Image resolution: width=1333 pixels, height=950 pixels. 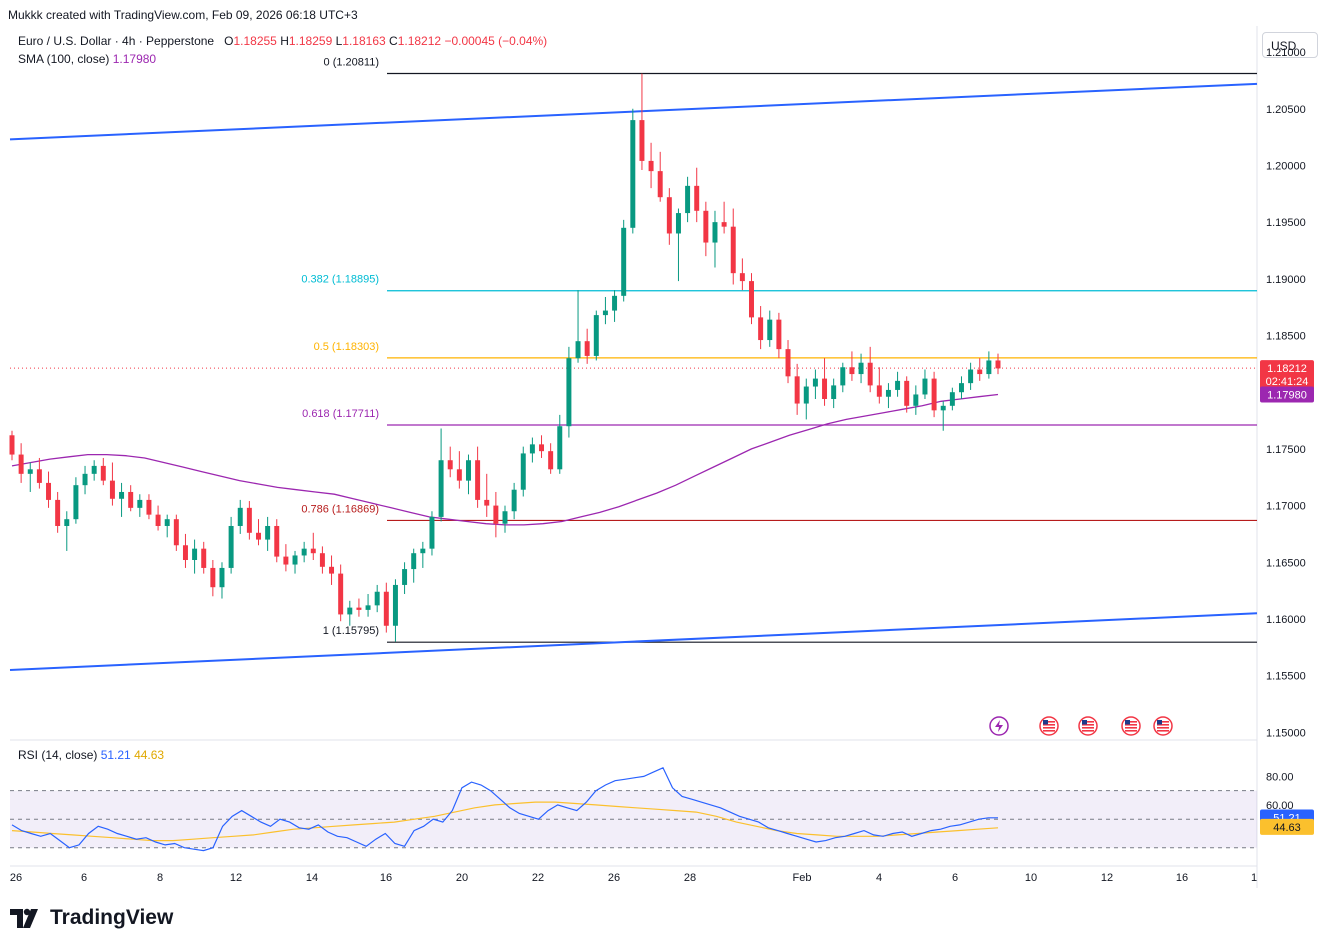 What do you see at coordinates (1290, 45) in the screenshot?
I see `currency-button: USD` at bounding box center [1290, 45].